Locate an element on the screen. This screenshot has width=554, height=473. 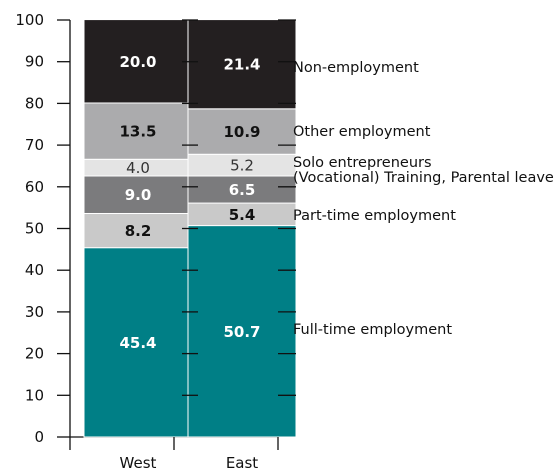
data-label: 45.4 is located at coordinates (137, 343).